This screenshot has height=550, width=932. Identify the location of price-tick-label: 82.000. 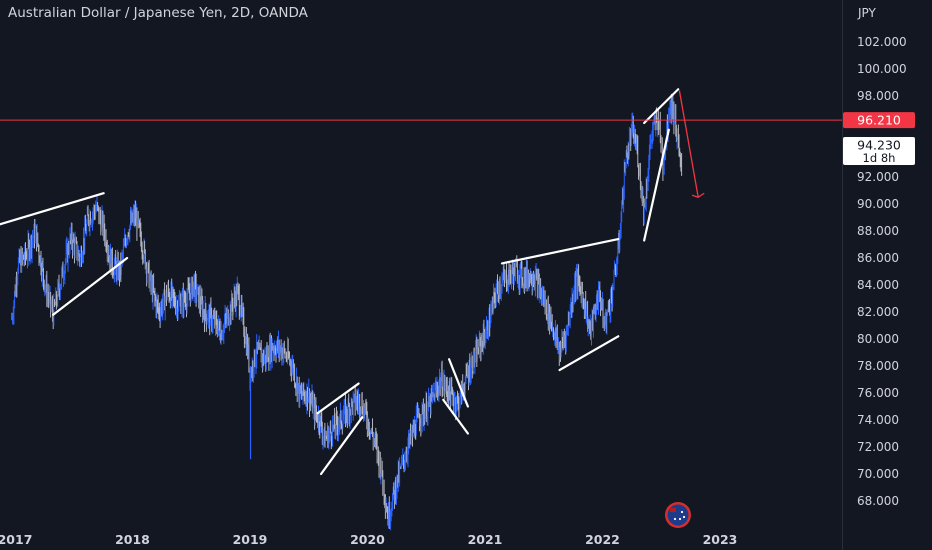
(878, 312).